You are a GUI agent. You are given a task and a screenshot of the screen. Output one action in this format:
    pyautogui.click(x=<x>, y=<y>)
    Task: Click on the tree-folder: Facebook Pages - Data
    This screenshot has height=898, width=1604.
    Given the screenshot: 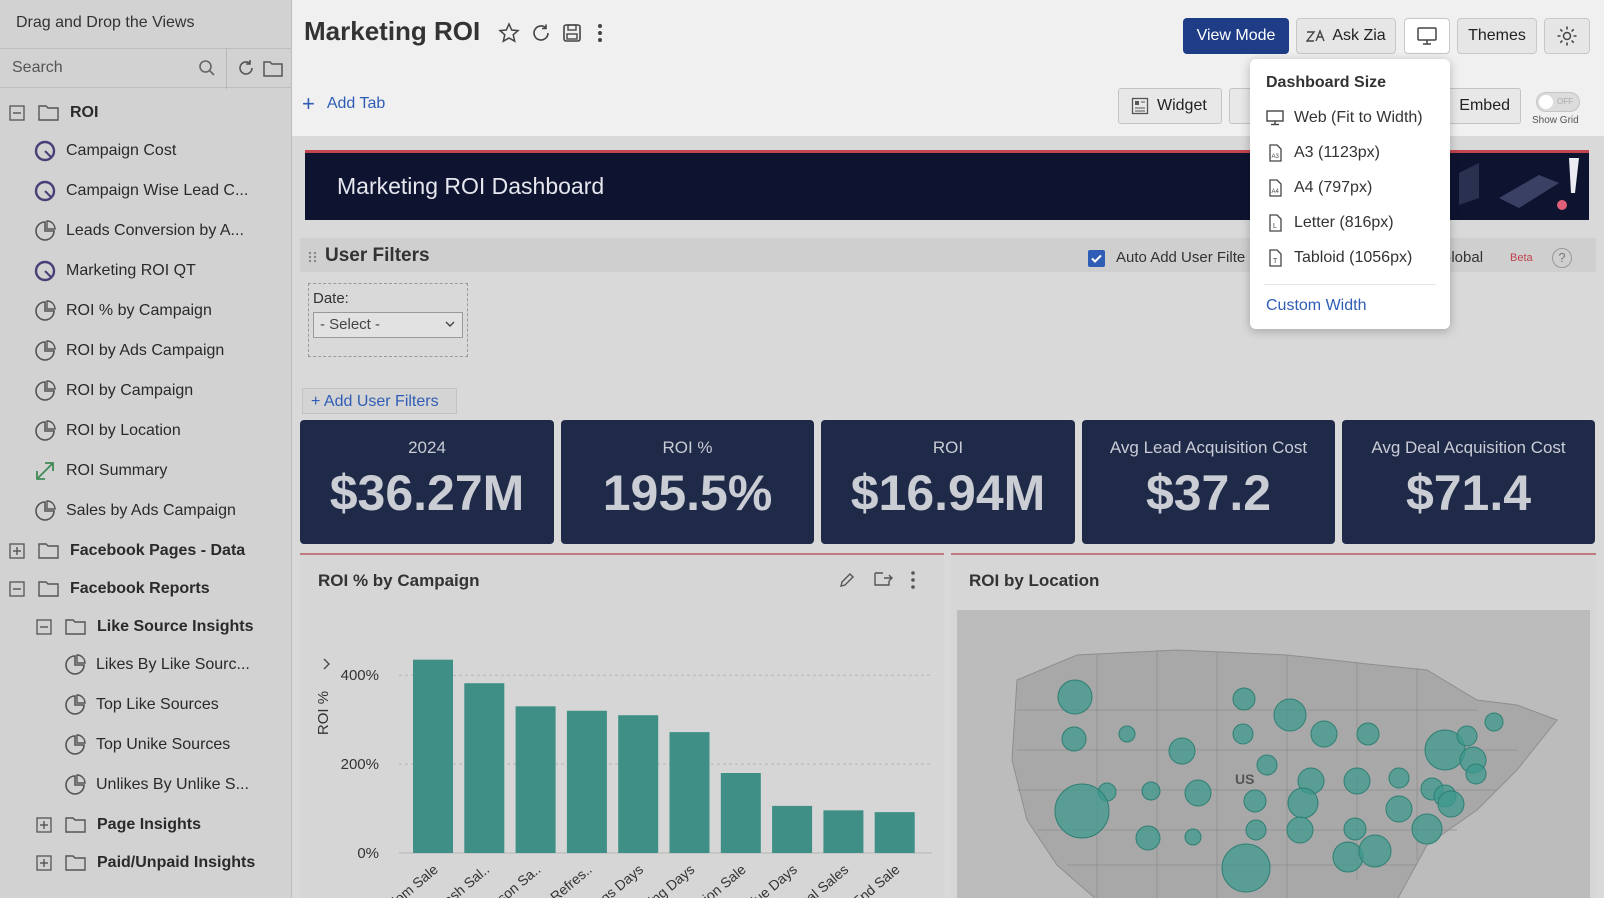 What is the action you would take?
    pyautogui.click(x=126, y=551)
    